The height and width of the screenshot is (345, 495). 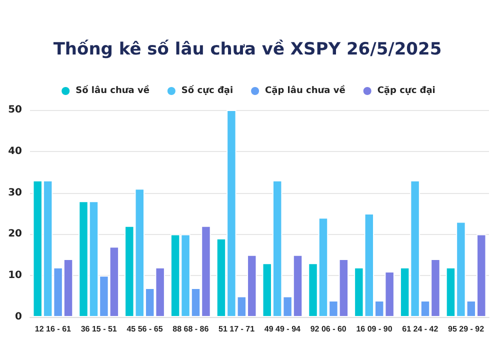 What do you see at coordinates (99, 329) in the screenshot?
I see `x-tick-label: 36 15 - 51` at bounding box center [99, 329].